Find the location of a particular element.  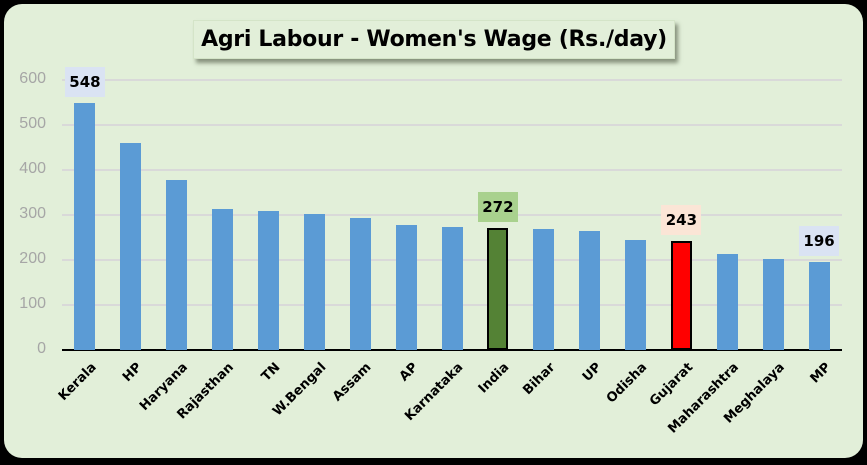

bar-karnataka is located at coordinates (452, 288).